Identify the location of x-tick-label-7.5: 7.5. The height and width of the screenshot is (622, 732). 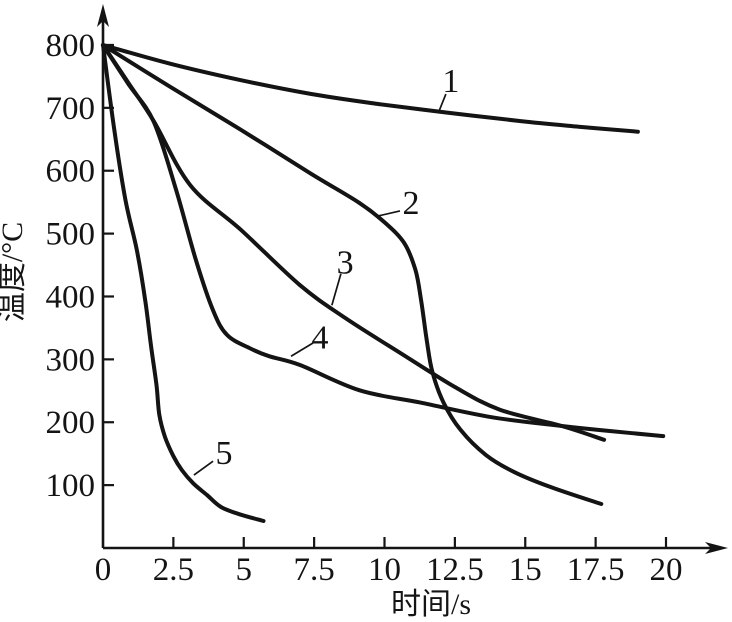
(314, 570).